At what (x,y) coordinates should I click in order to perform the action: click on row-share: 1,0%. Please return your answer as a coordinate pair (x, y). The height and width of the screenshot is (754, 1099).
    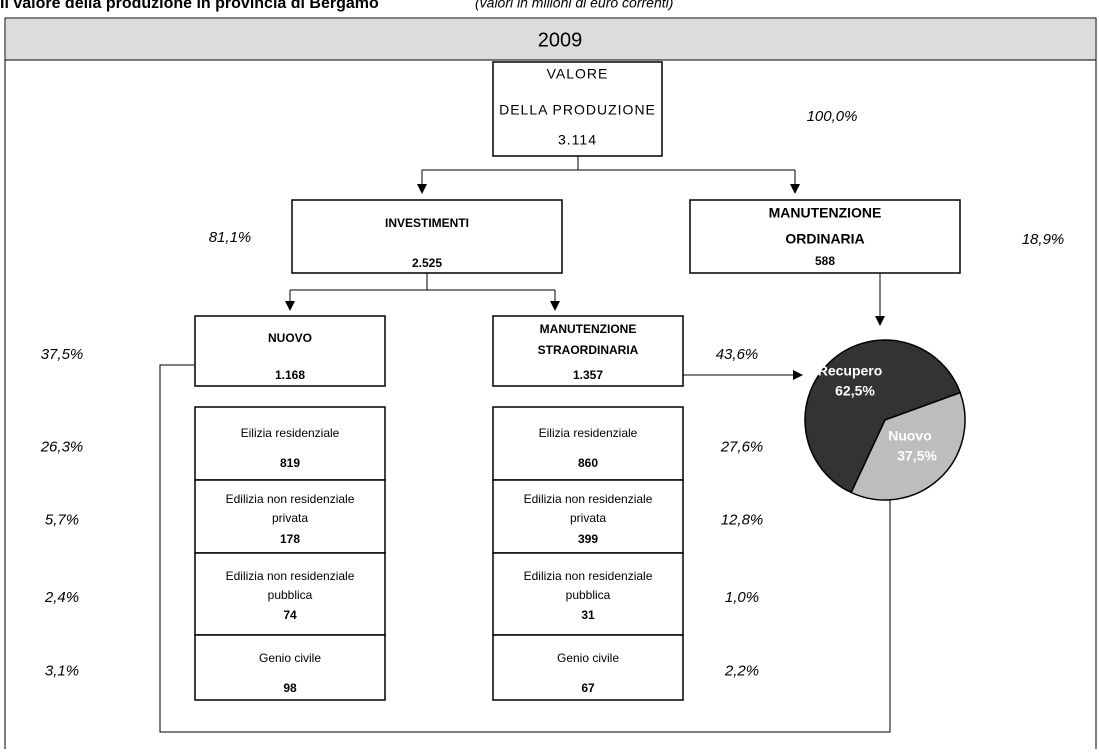
    Looking at the image, I should click on (742, 597).